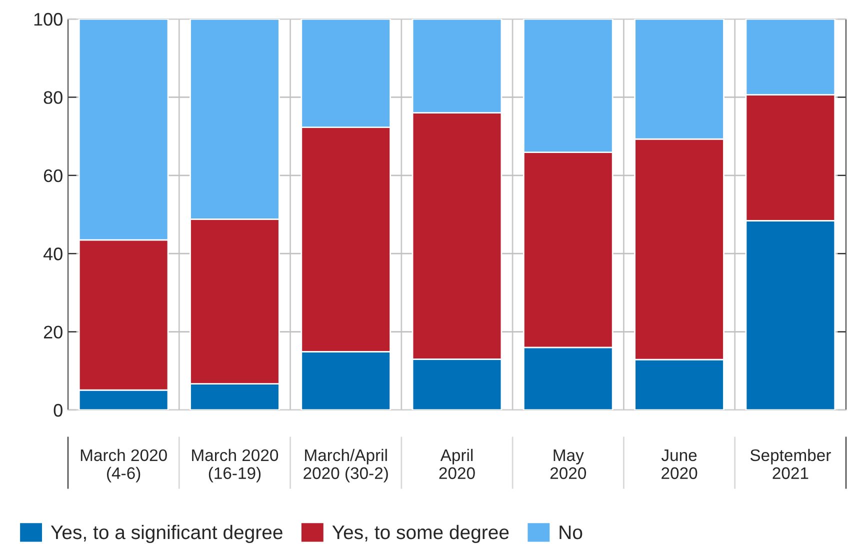 Image resolution: width=859 pixels, height=544 pixels. What do you see at coordinates (457, 464) in the screenshot?
I see `x-tick-label: April 2020` at bounding box center [457, 464].